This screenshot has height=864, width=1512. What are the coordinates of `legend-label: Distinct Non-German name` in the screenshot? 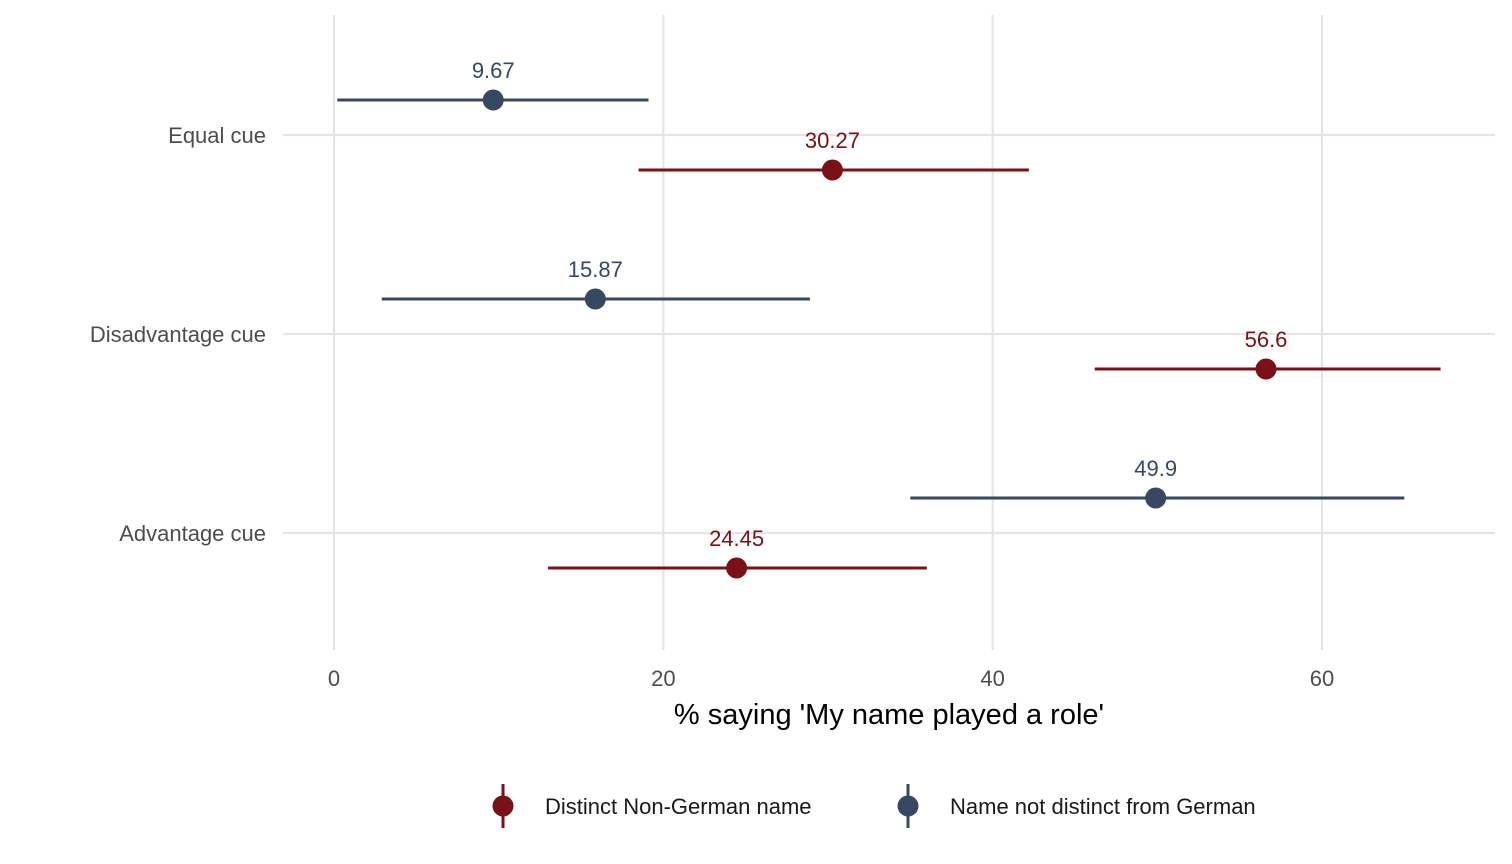 It's located at (678, 806).